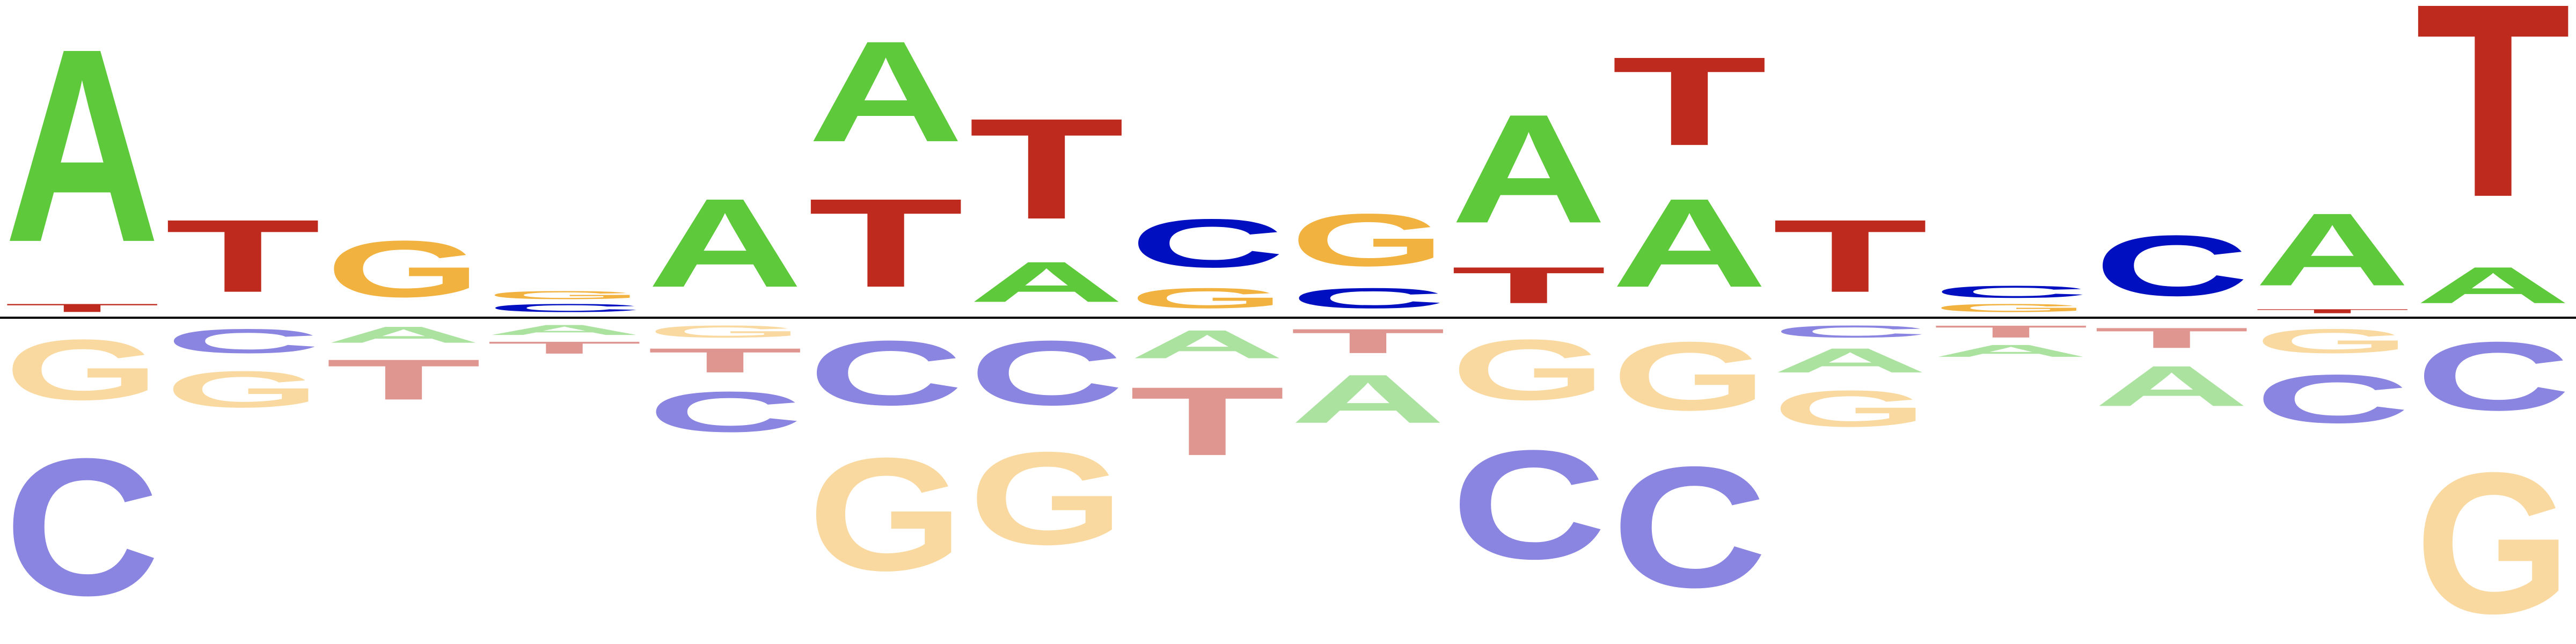  Describe the element at coordinates (2011, 331) in the screenshot. I see `glyph-pos13-t-down: T` at that location.